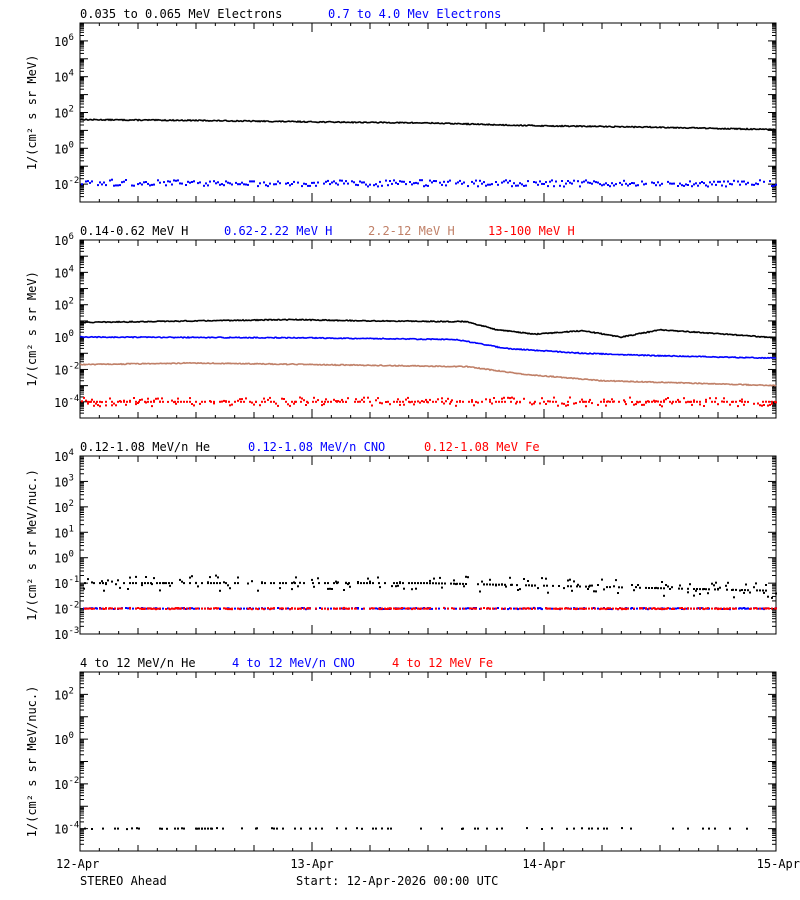  What do you see at coordinates (293, 663) in the screenshot?
I see `legend-entry: 4 to 12 MeV/n CNO` at bounding box center [293, 663].